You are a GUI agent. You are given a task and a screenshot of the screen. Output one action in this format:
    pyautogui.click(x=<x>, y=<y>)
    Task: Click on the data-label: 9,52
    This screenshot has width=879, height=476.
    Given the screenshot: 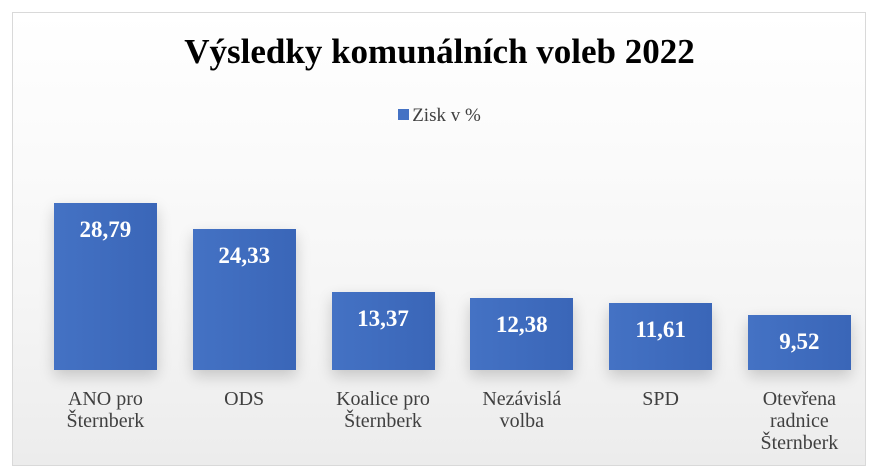 What is the action you would take?
    pyautogui.click(x=799, y=341)
    